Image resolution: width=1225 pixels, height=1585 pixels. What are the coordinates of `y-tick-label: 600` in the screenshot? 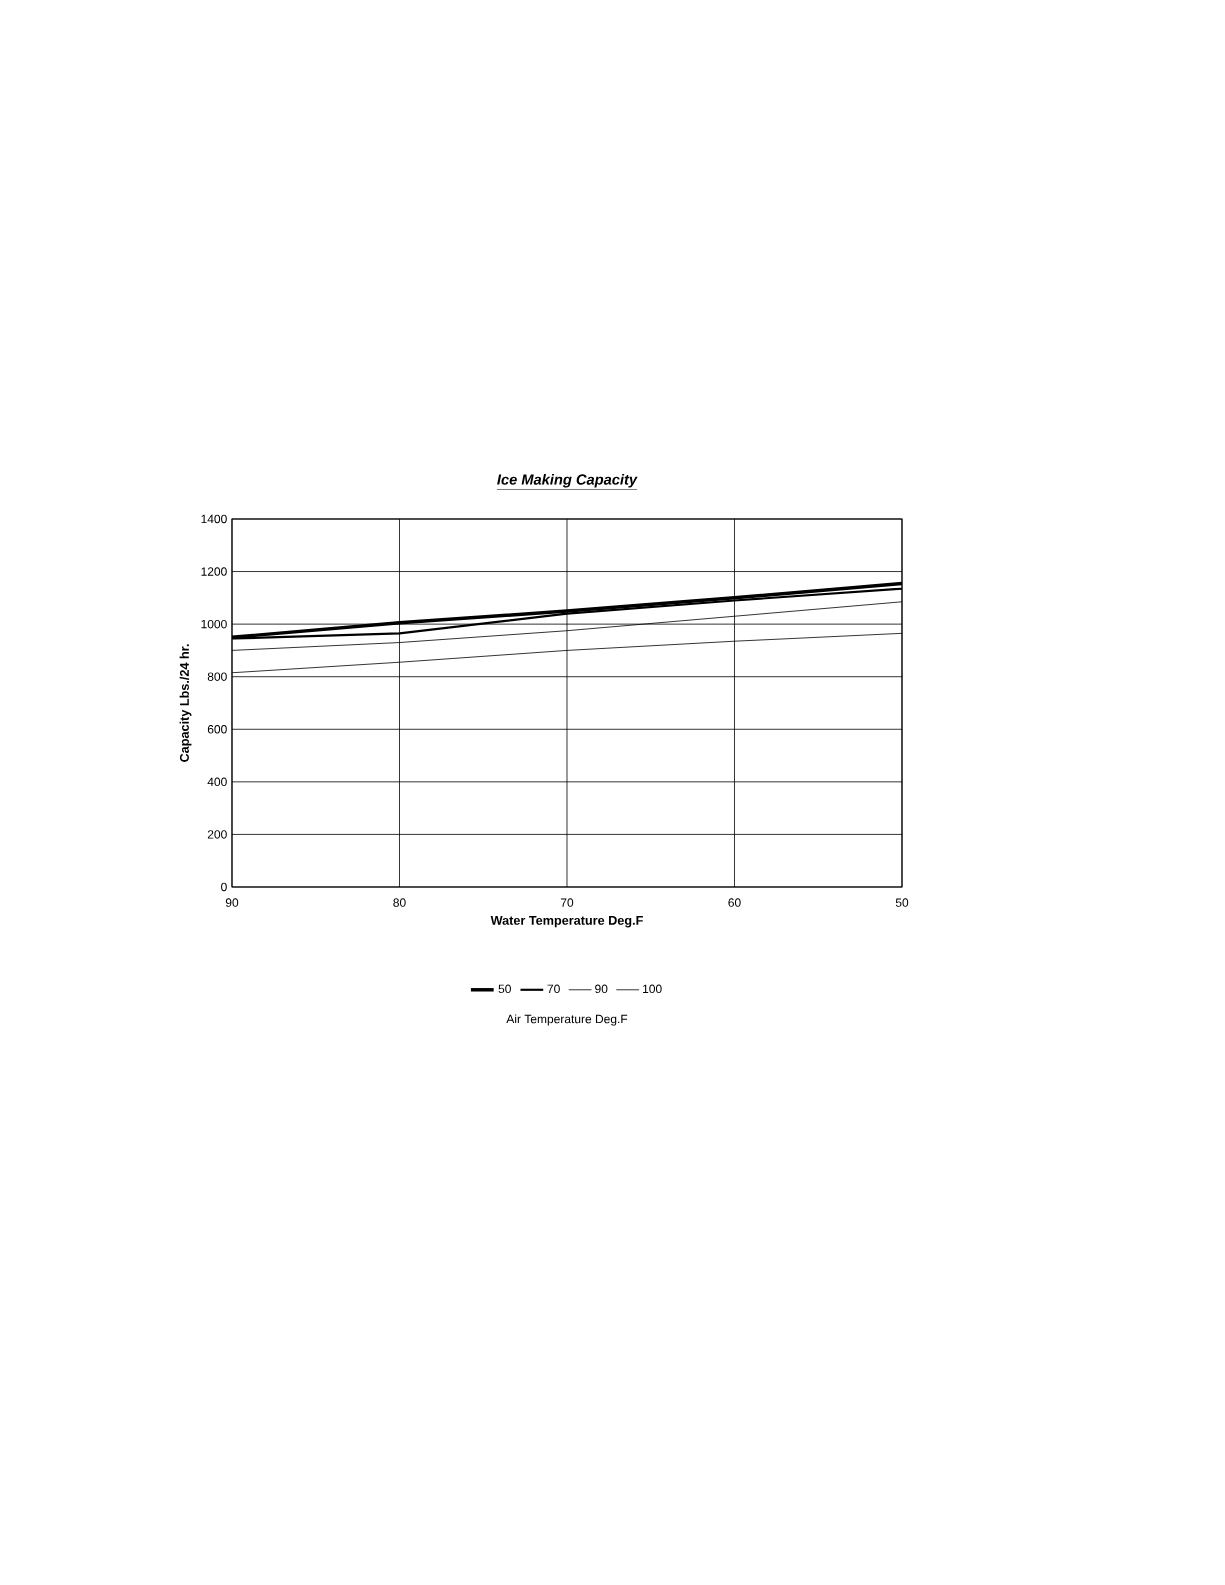 It's located at (217, 729).